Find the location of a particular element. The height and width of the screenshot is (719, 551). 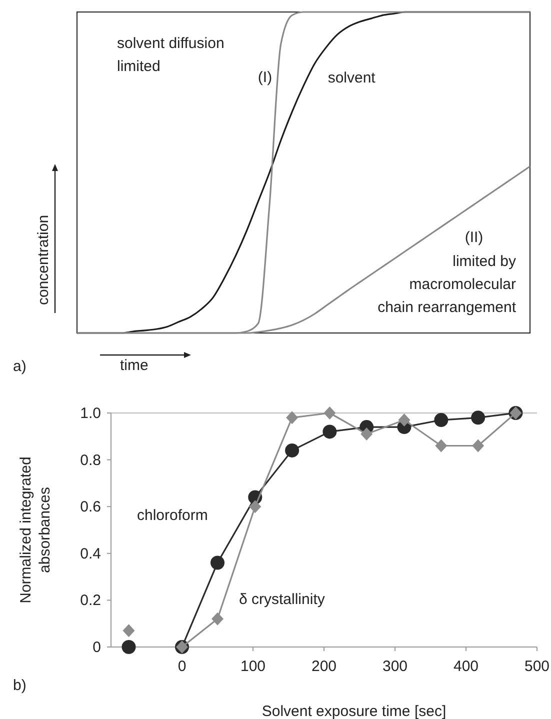

x-tick-label: 100 is located at coordinates (253, 666).